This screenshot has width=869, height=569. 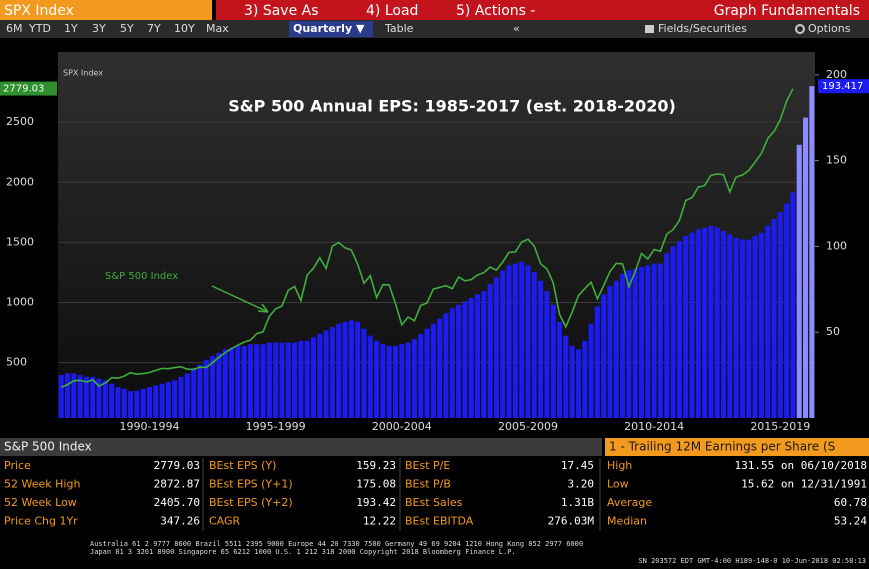 I want to click on collapse-button: «, so click(x=516, y=28).